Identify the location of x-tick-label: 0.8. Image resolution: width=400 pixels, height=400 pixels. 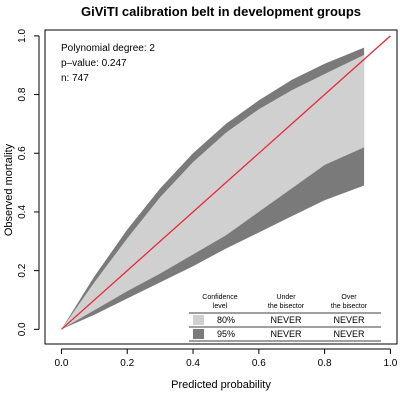
(325, 363).